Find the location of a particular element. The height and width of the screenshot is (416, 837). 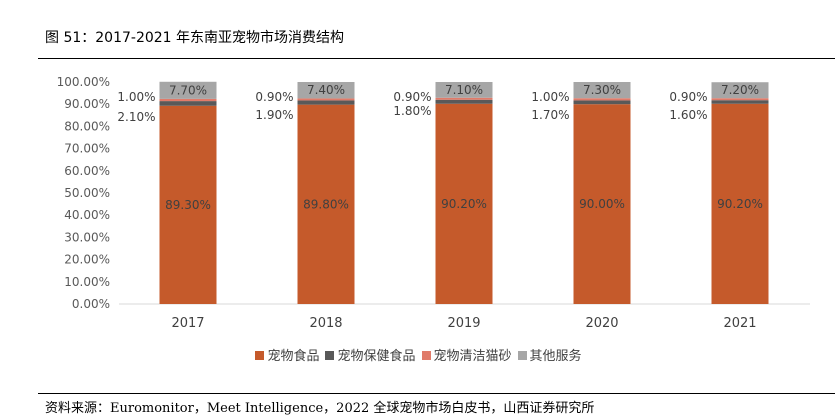

legend-item-other-service: 其他服务 is located at coordinates (549, 354).